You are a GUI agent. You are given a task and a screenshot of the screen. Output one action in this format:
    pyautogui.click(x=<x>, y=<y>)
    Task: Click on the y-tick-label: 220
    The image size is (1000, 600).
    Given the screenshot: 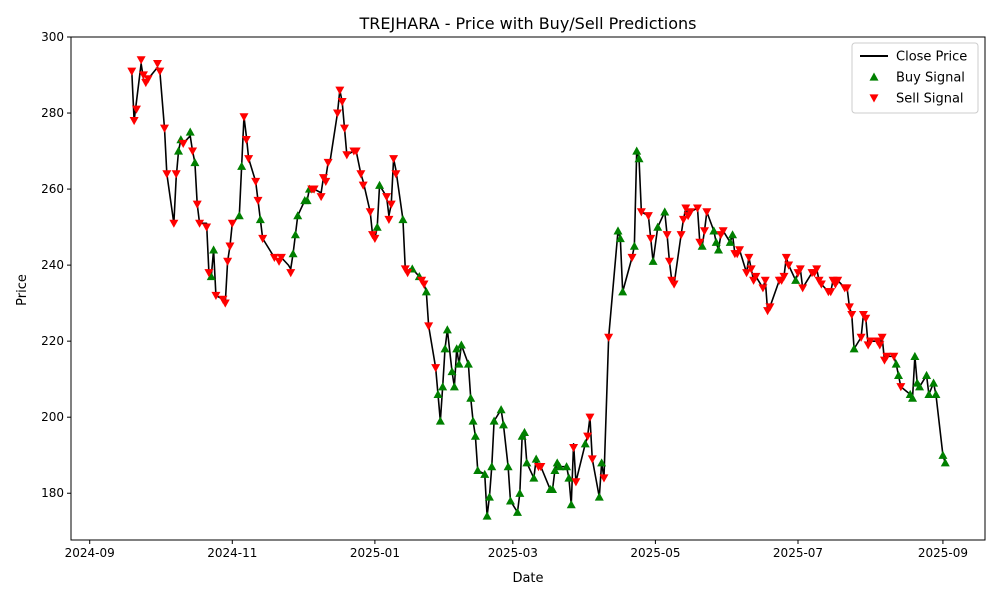 What is the action you would take?
    pyautogui.click(x=52, y=341)
    